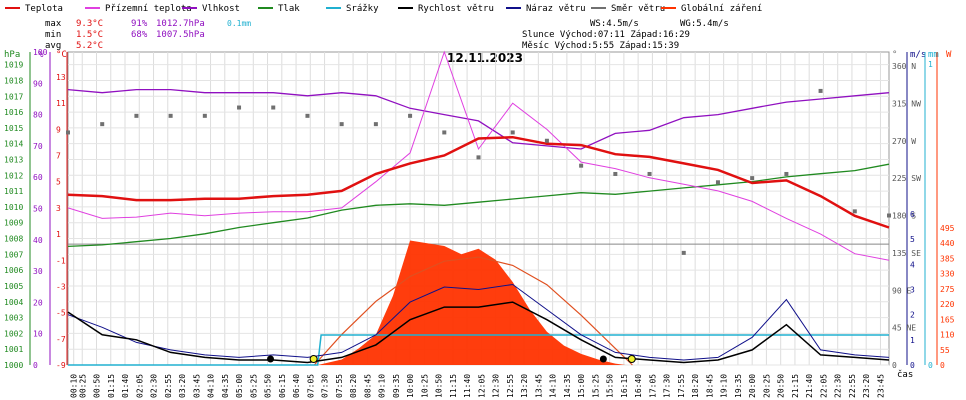 The height and width of the screenshot is (400, 966). What do you see at coordinates (282, 386) in the screenshot?
I see `time-tick-label: 06:15` at bounding box center [282, 386].